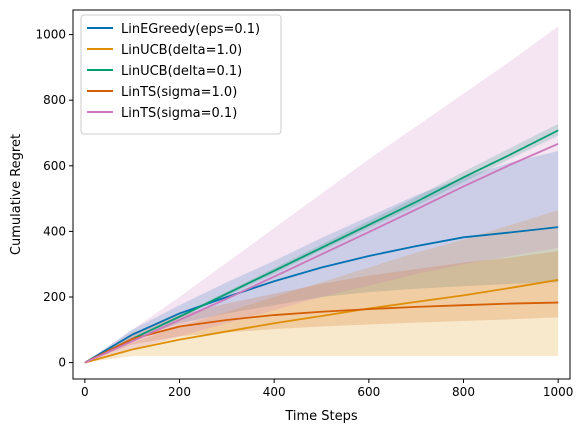  I want to click on legend-label: LinEGreedy(eps=0.1), so click(190, 29).